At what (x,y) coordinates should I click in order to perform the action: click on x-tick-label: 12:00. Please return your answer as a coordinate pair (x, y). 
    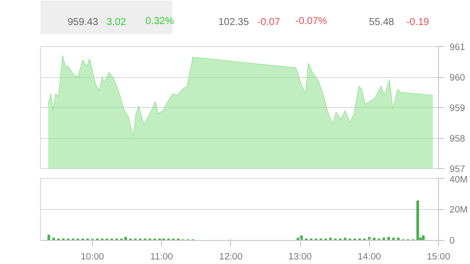
    Looking at the image, I should click on (231, 257).